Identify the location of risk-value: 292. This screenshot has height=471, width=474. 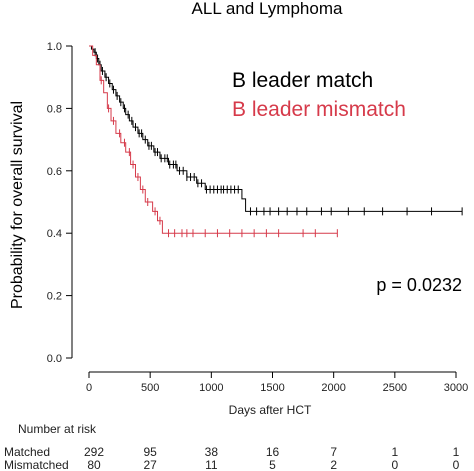
(94, 452).